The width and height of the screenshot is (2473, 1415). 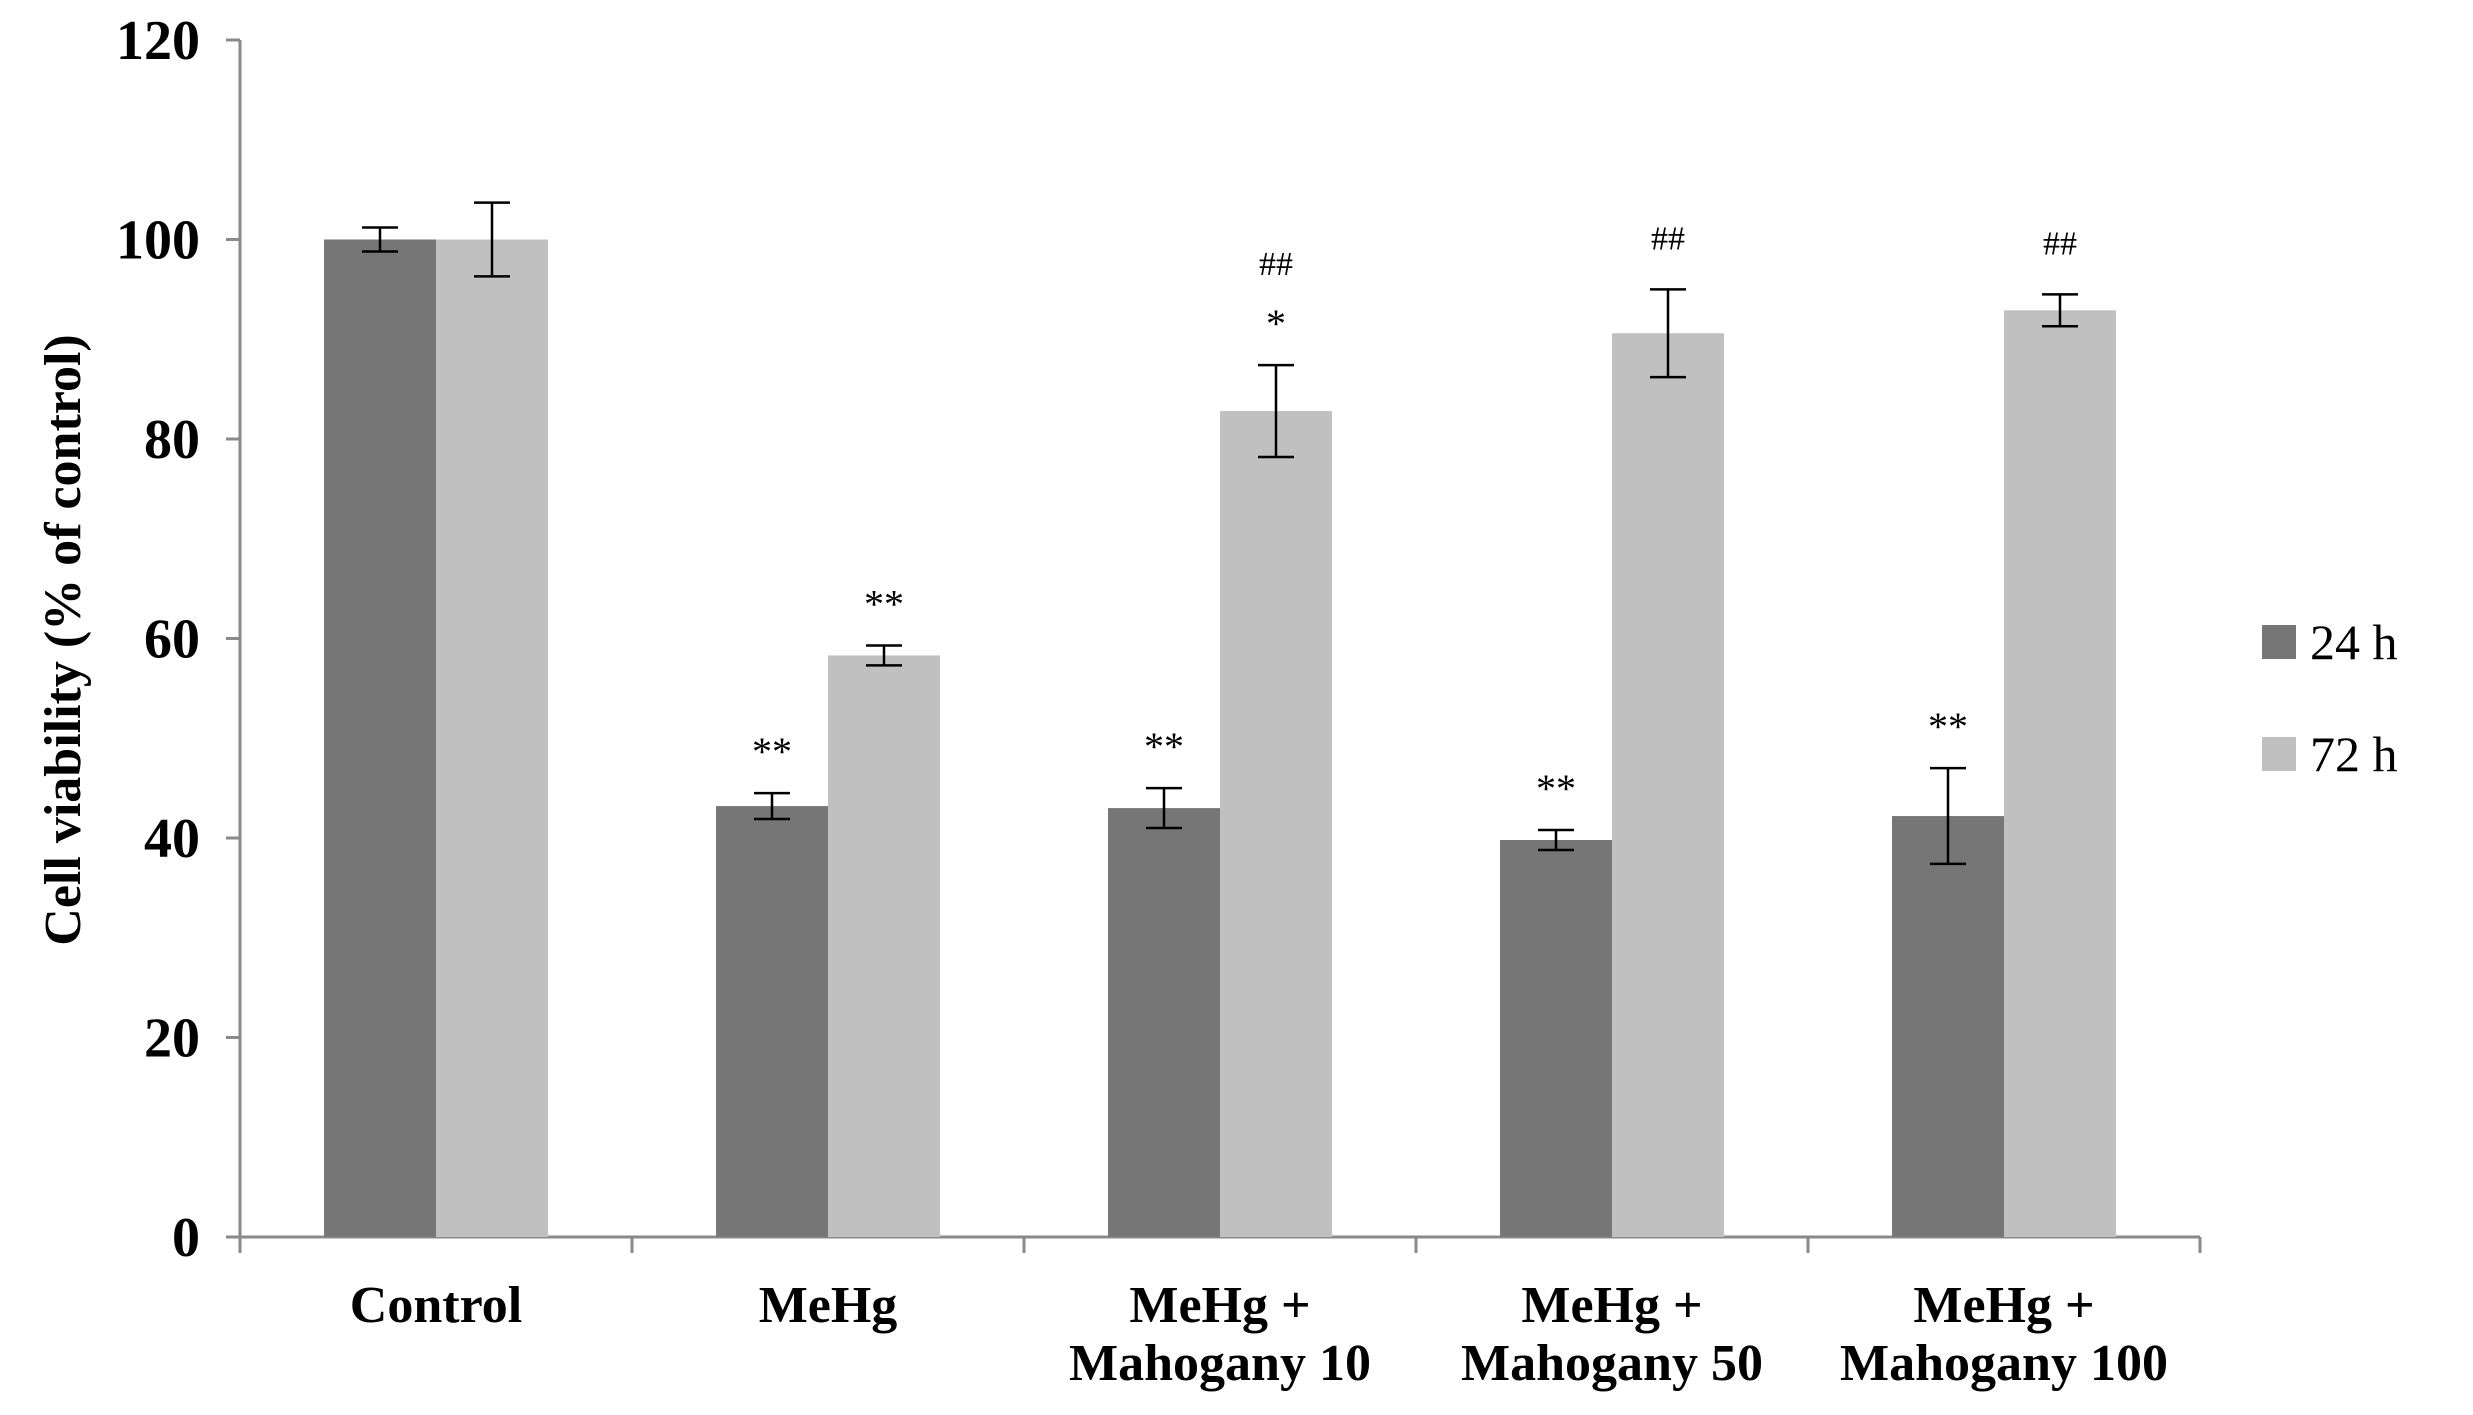 What do you see at coordinates (1220, 1363) in the screenshot?
I see `x-category-label: Mahogany 10` at bounding box center [1220, 1363].